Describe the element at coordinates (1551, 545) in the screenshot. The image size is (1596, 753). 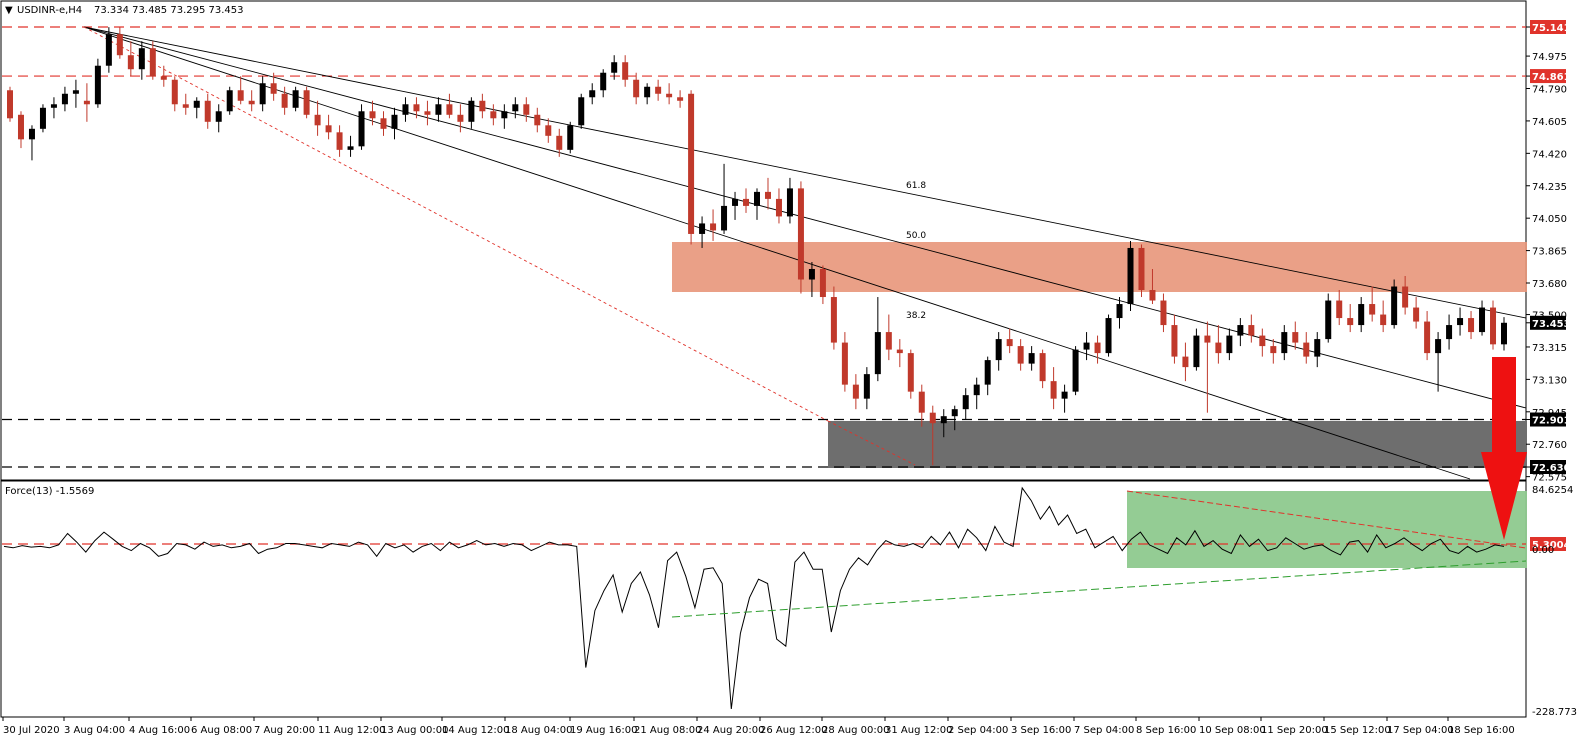
I see `force-label: 5.3004` at that location.